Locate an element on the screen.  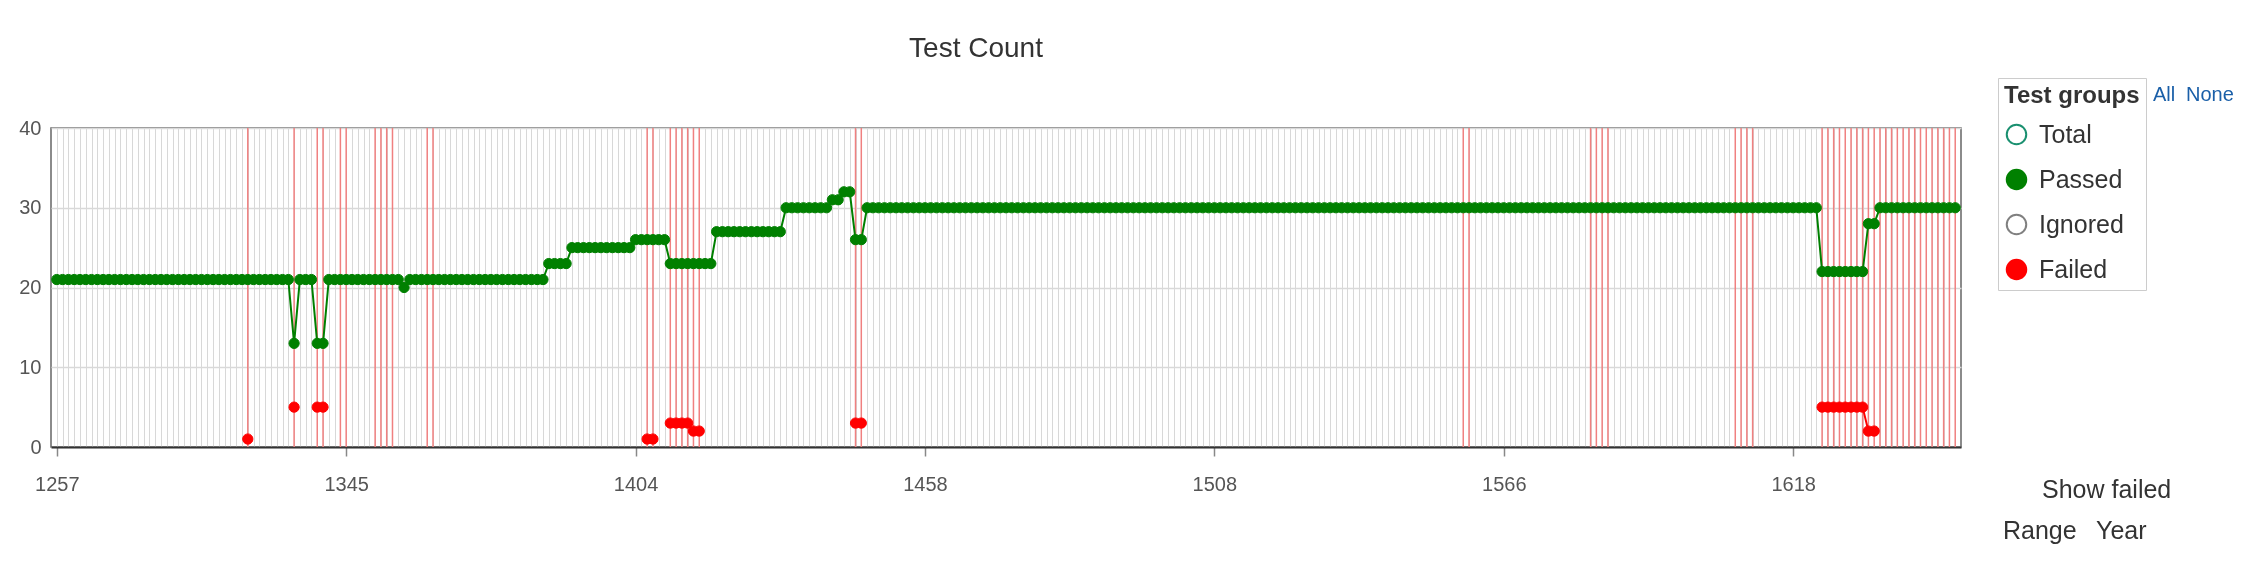
y-tick-label: 20 is located at coordinates (30, 287).